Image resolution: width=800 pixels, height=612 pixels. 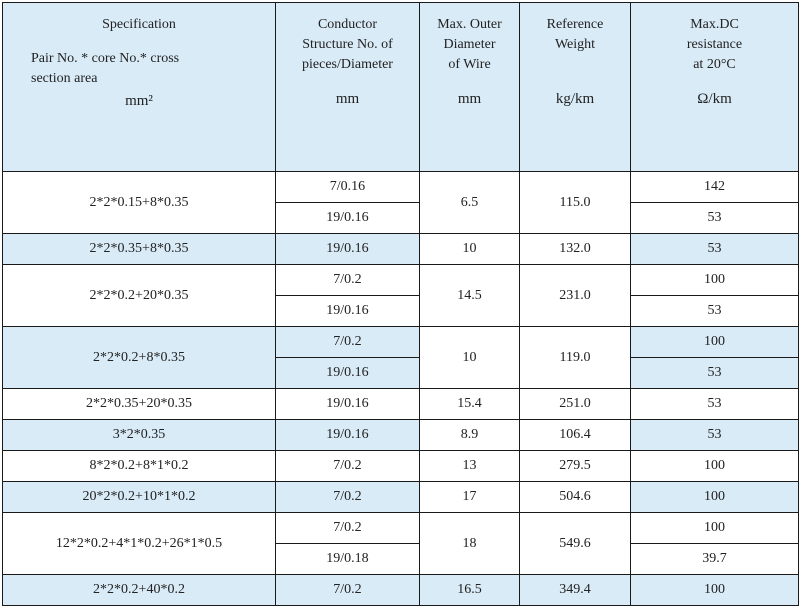 What do you see at coordinates (469, 24) in the screenshot?
I see `header-outer-diameter-line1: Max. Outer` at bounding box center [469, 24].